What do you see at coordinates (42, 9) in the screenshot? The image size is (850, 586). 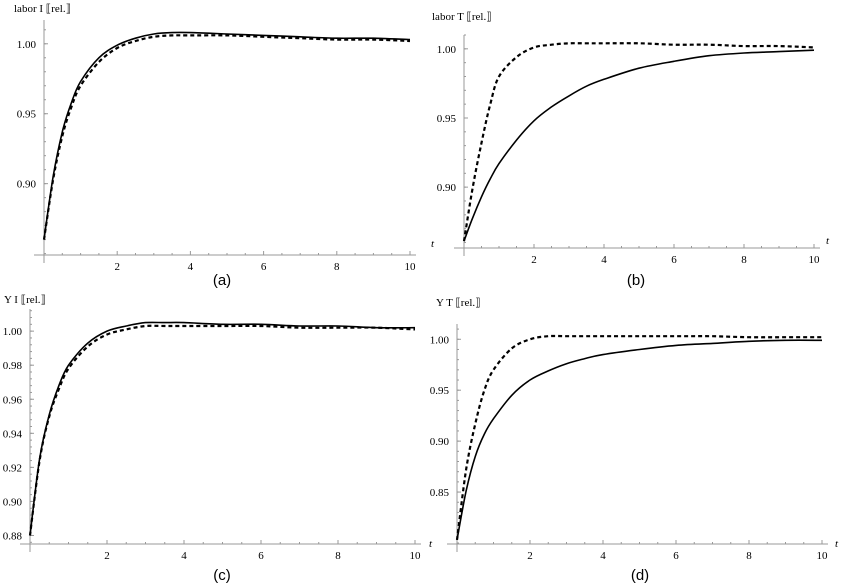 I see `y-axis-label: labor I ⟦rel.⟧` at bounding box center [42, 9].